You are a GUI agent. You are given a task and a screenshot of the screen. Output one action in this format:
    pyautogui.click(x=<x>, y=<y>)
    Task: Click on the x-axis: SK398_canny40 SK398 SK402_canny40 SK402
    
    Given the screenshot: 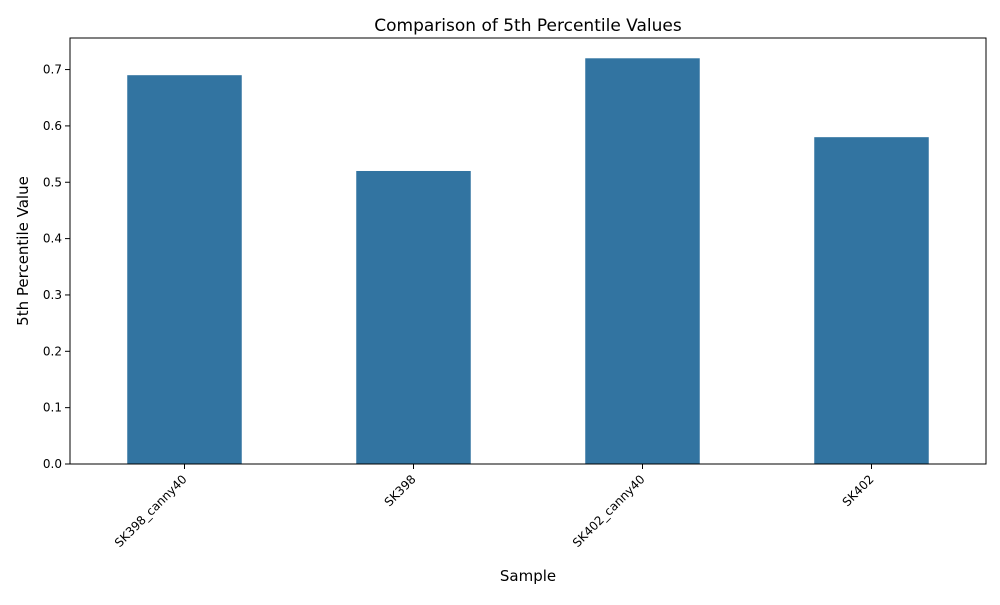 What is the action you would take?
    pyautogui.click(x=494, y=507)
    